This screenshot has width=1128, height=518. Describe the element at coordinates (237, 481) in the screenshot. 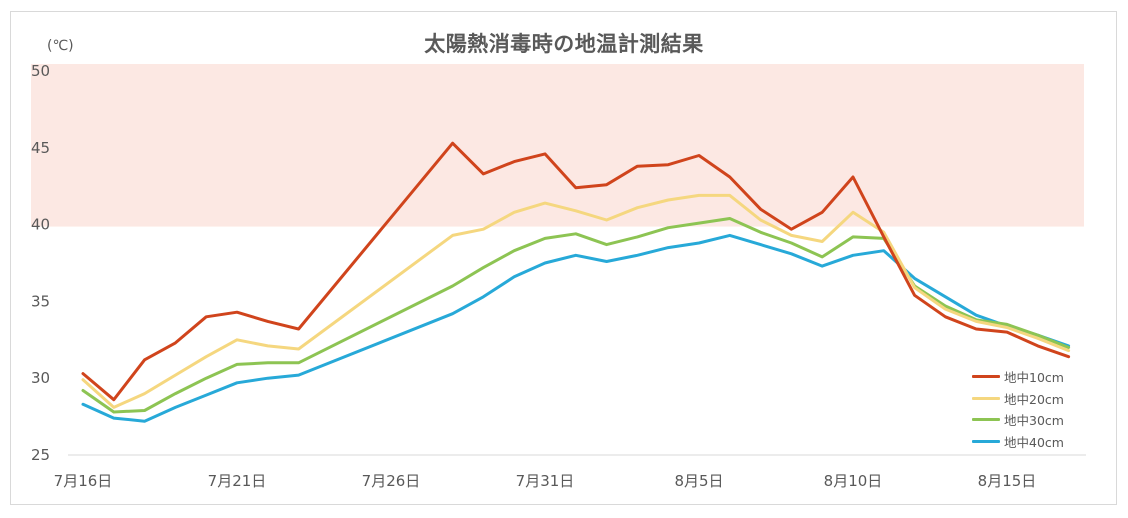

I see `x-tick-label: 7月21日` at that location.